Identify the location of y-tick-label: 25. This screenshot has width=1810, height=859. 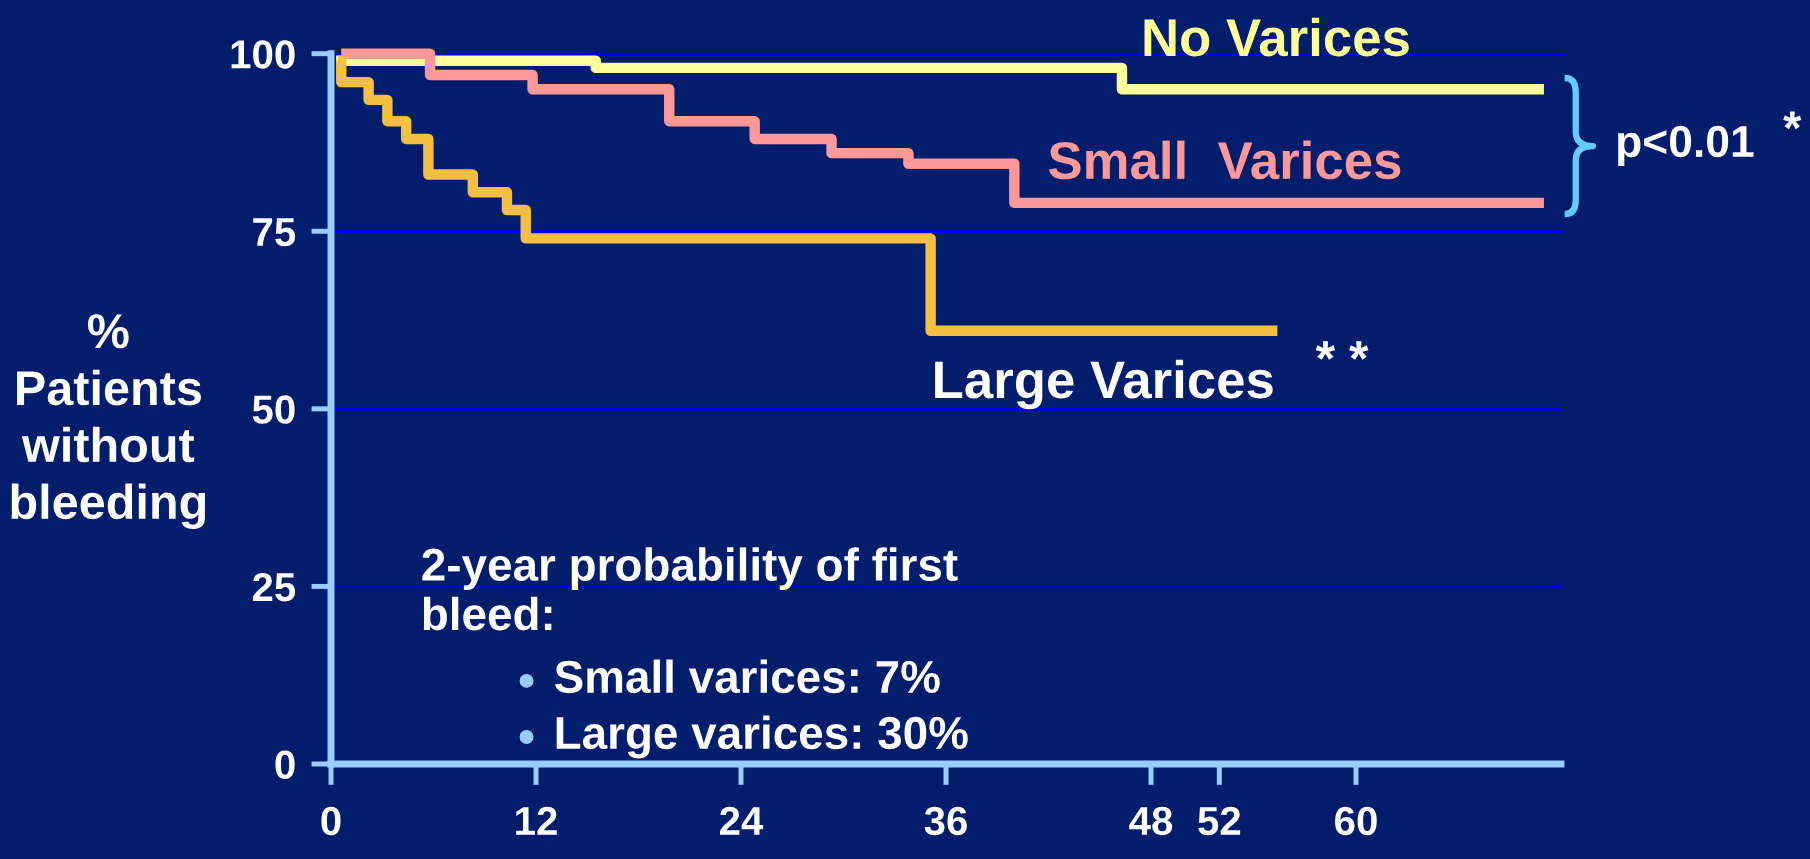
(274, 587).